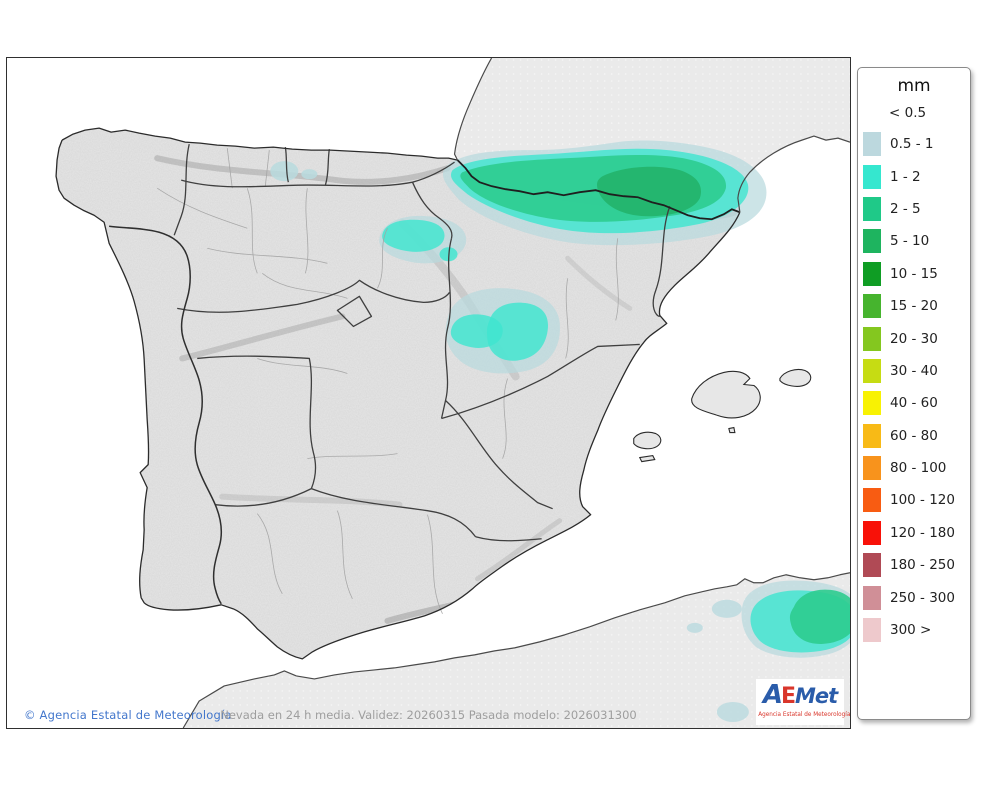  I want to click on legend-label: 100 - 120, so click(922, 500).